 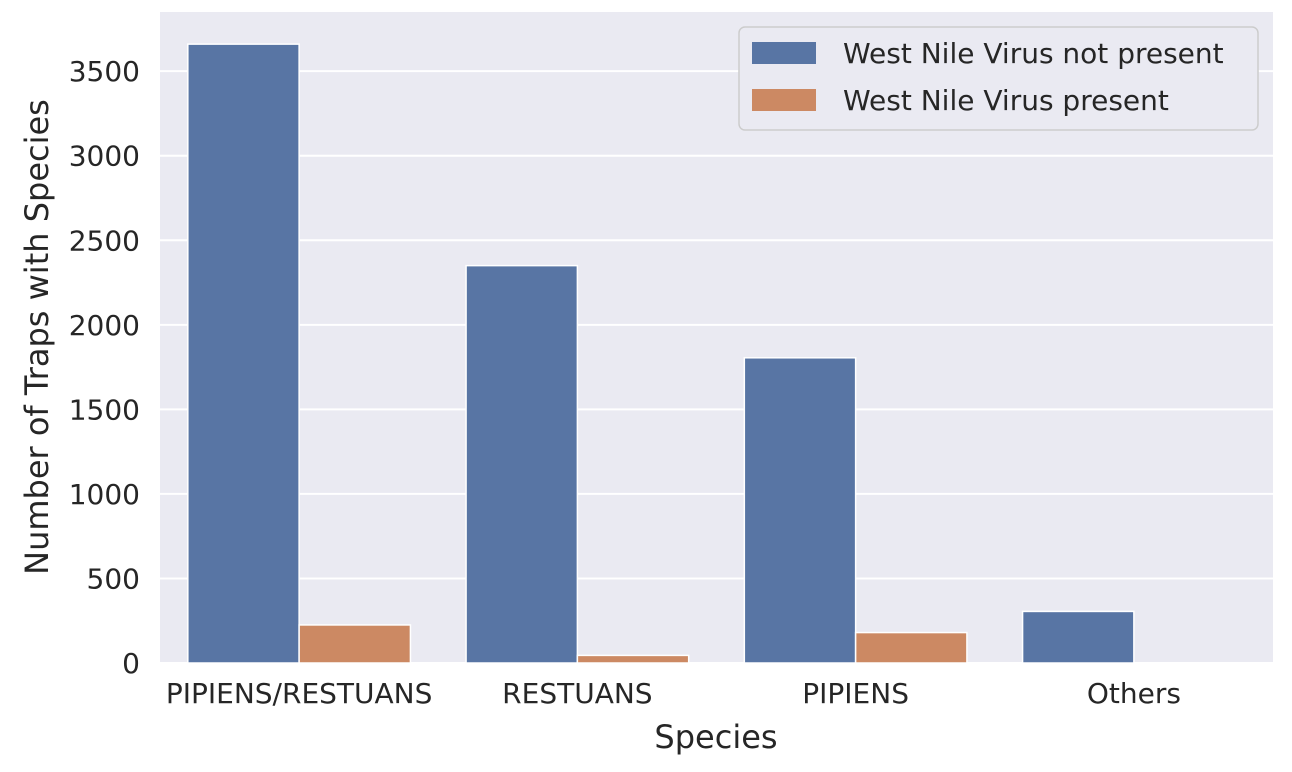 What do you see at coordinates (784, 100) in the screenshot?
I see `legend-swatch-present` at bounding box center [784, 100].